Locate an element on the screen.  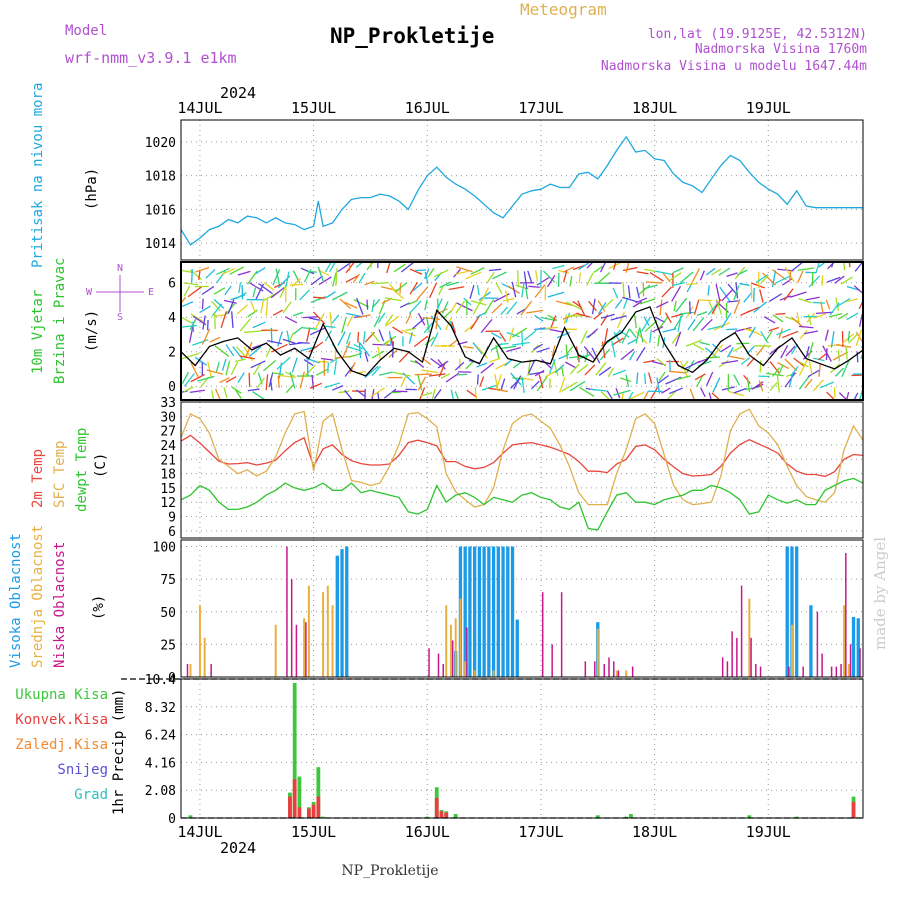
y-tick-label: 6 is located at coordinates (172, 532).